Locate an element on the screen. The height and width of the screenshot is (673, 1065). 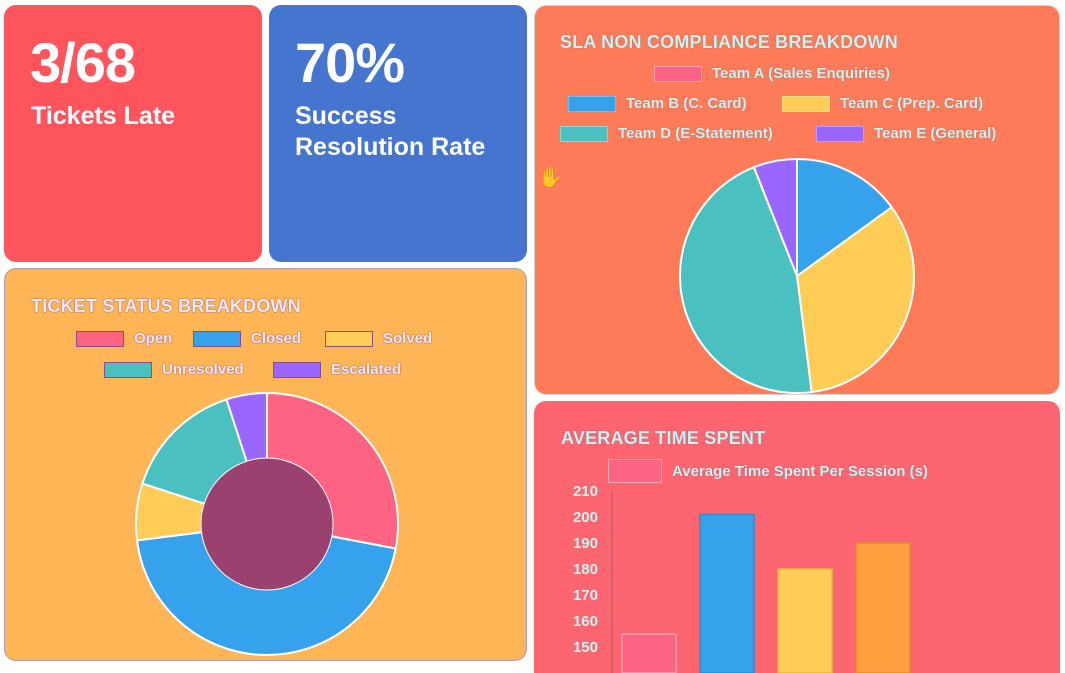
legend-label: Closed is located at coordinates (276, 338).